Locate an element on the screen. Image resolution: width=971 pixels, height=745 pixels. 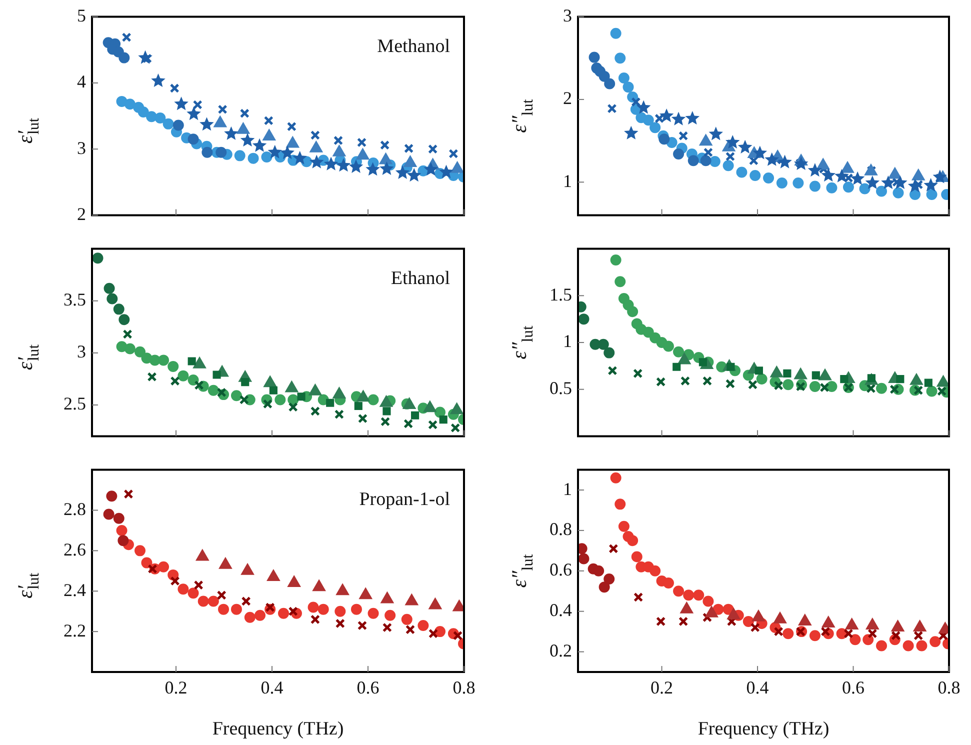
annotation: Methanol is located at coordinates (413, 46).